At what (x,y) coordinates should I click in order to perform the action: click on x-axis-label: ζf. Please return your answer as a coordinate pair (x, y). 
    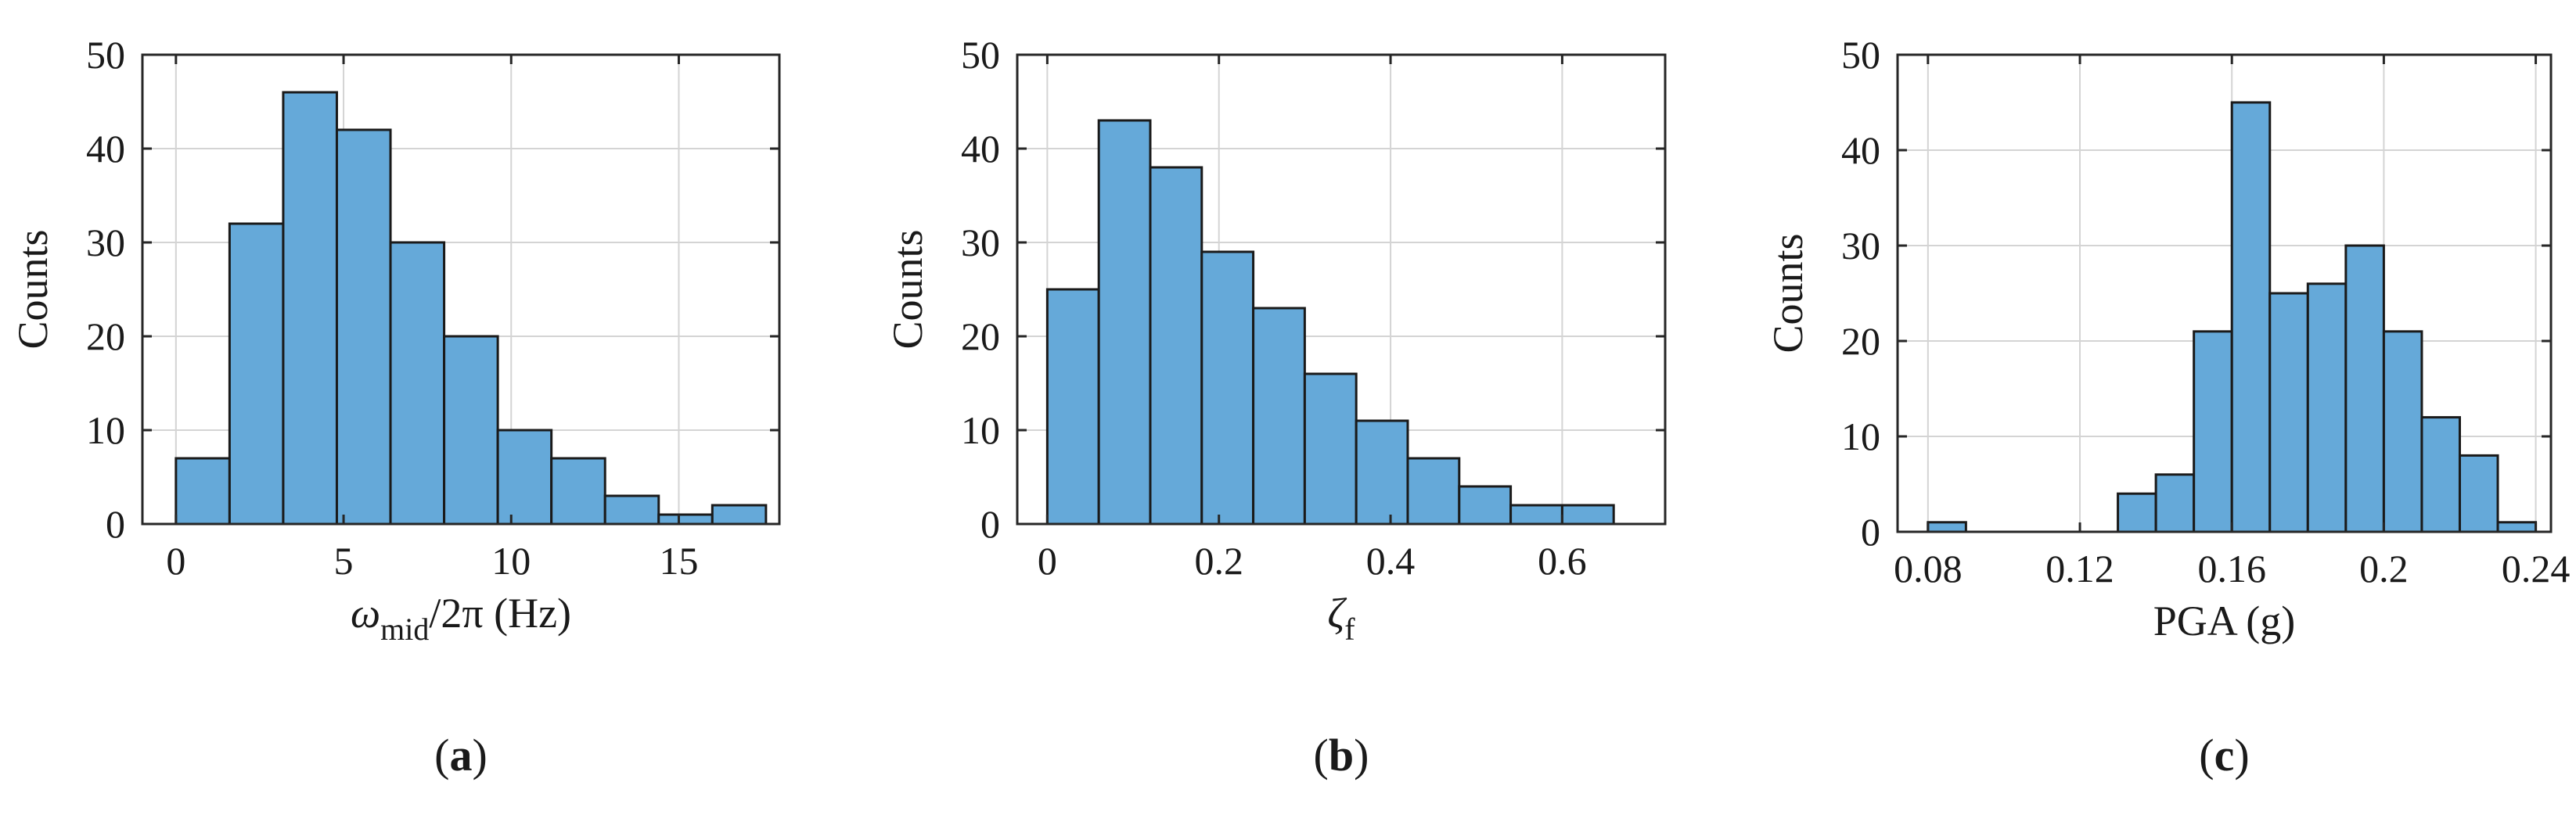
    Looking at the image, I should click on (1341, 618).